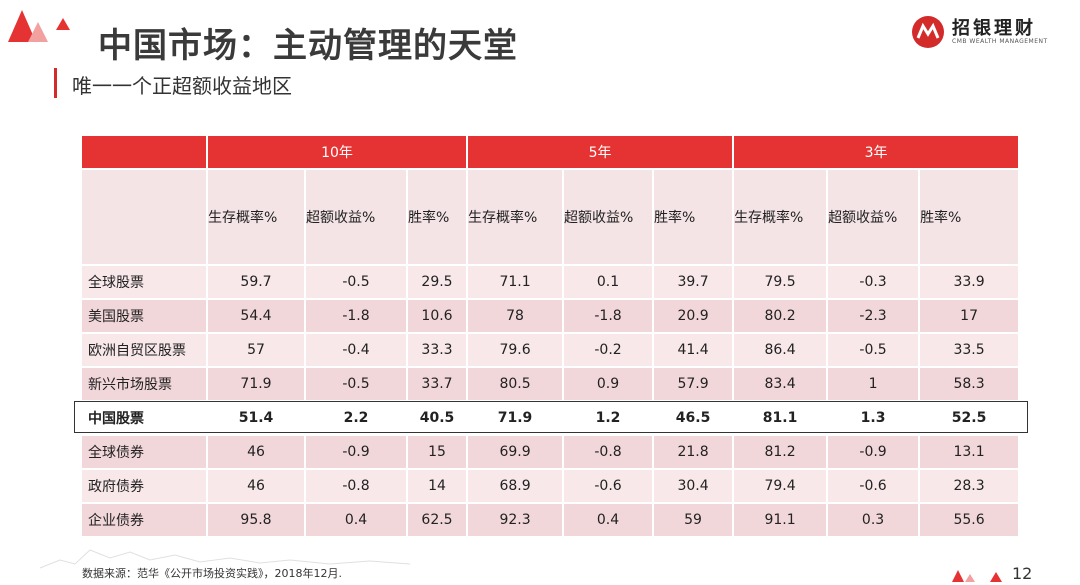 This screenshot has width=1080, height=585. I want to click on table-row: 美国股票 54.4 -1.8 10.6 78 -1.8 20.9 80.2 -2.3 17, so click(551, 317).